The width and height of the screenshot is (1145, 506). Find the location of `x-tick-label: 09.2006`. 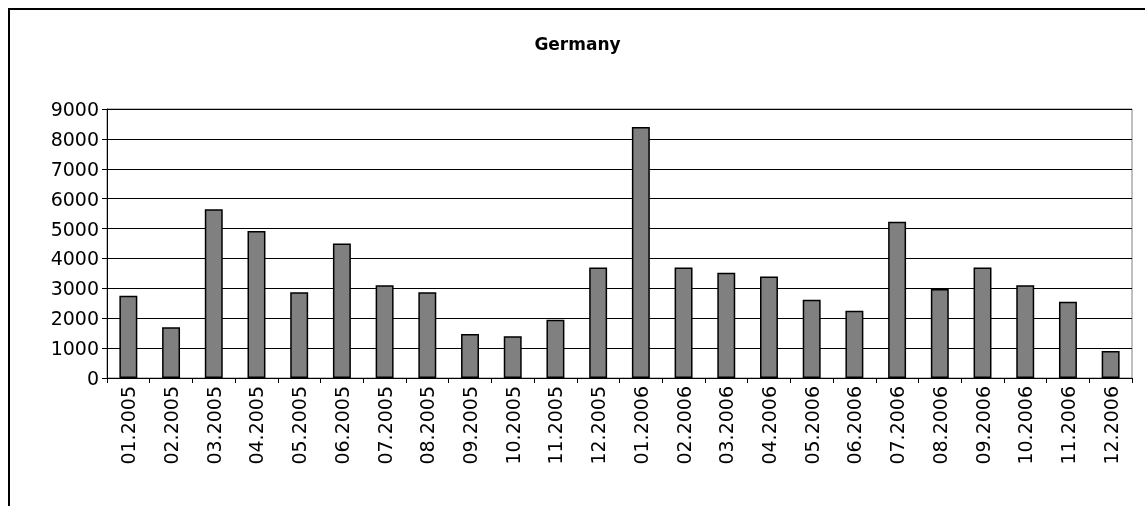

x-tick-label: 09.2006 is located at coordinates (982, 425).